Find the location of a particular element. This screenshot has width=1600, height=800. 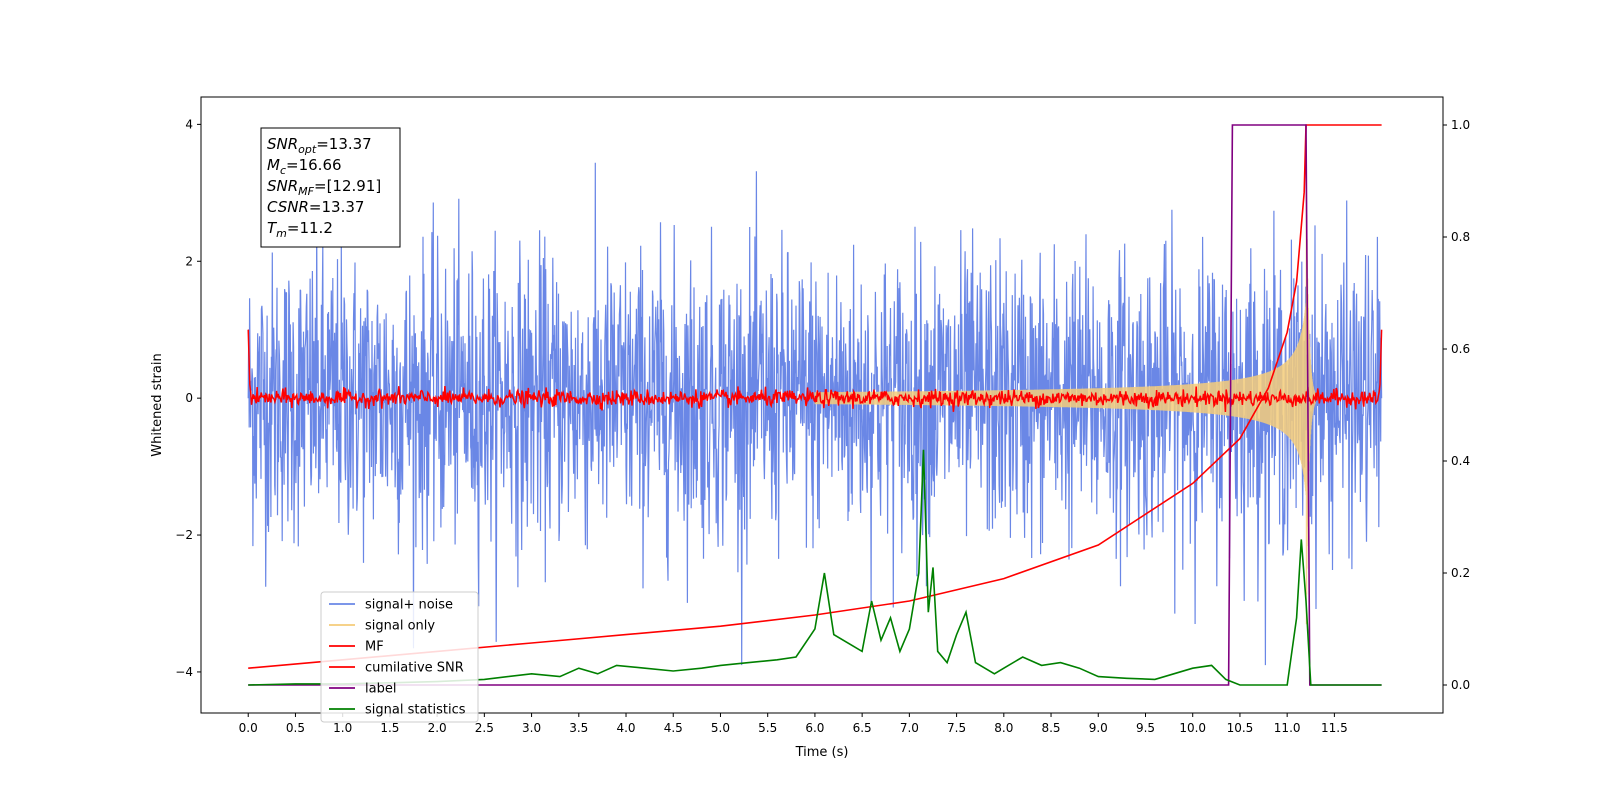

y-tick-label: 4 is located at coordinates (189, 124).